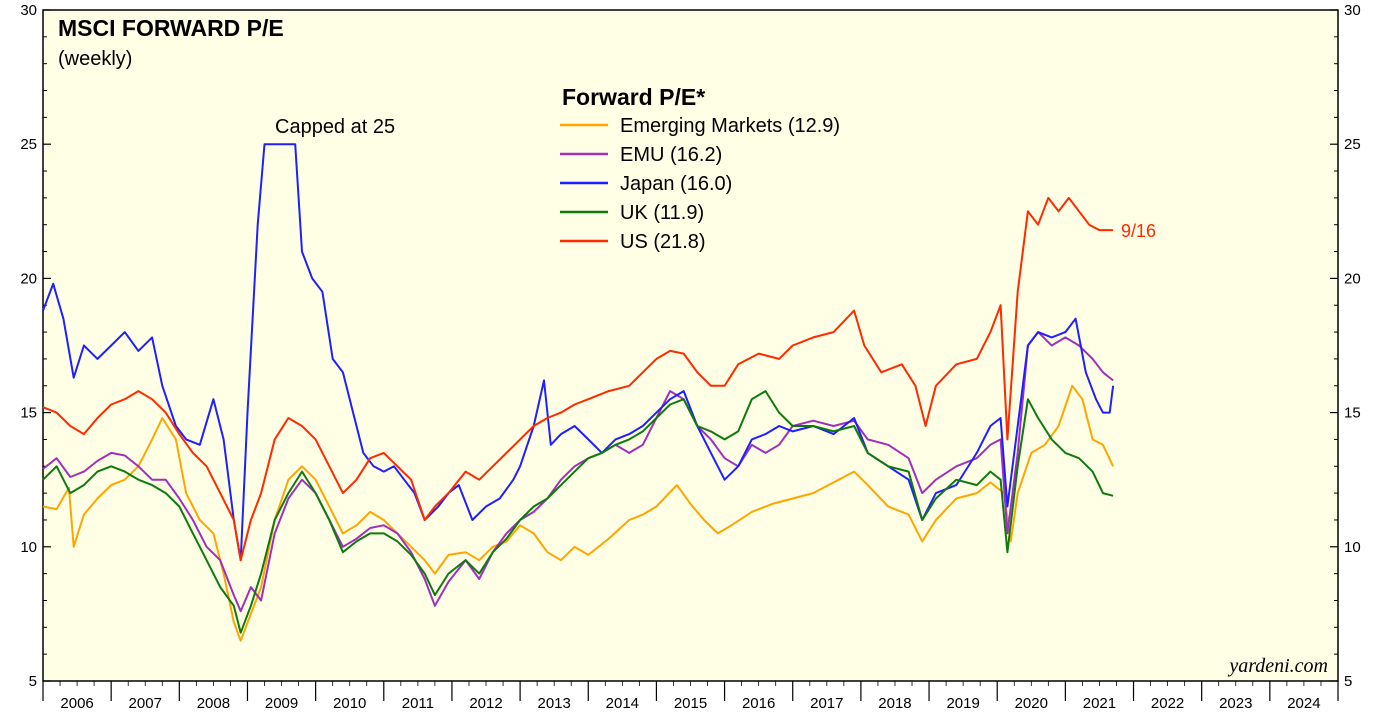 The width and height of the screenshot is (1388, 722). I want to click on x-tick-label: 2024, so click(1303, 703).